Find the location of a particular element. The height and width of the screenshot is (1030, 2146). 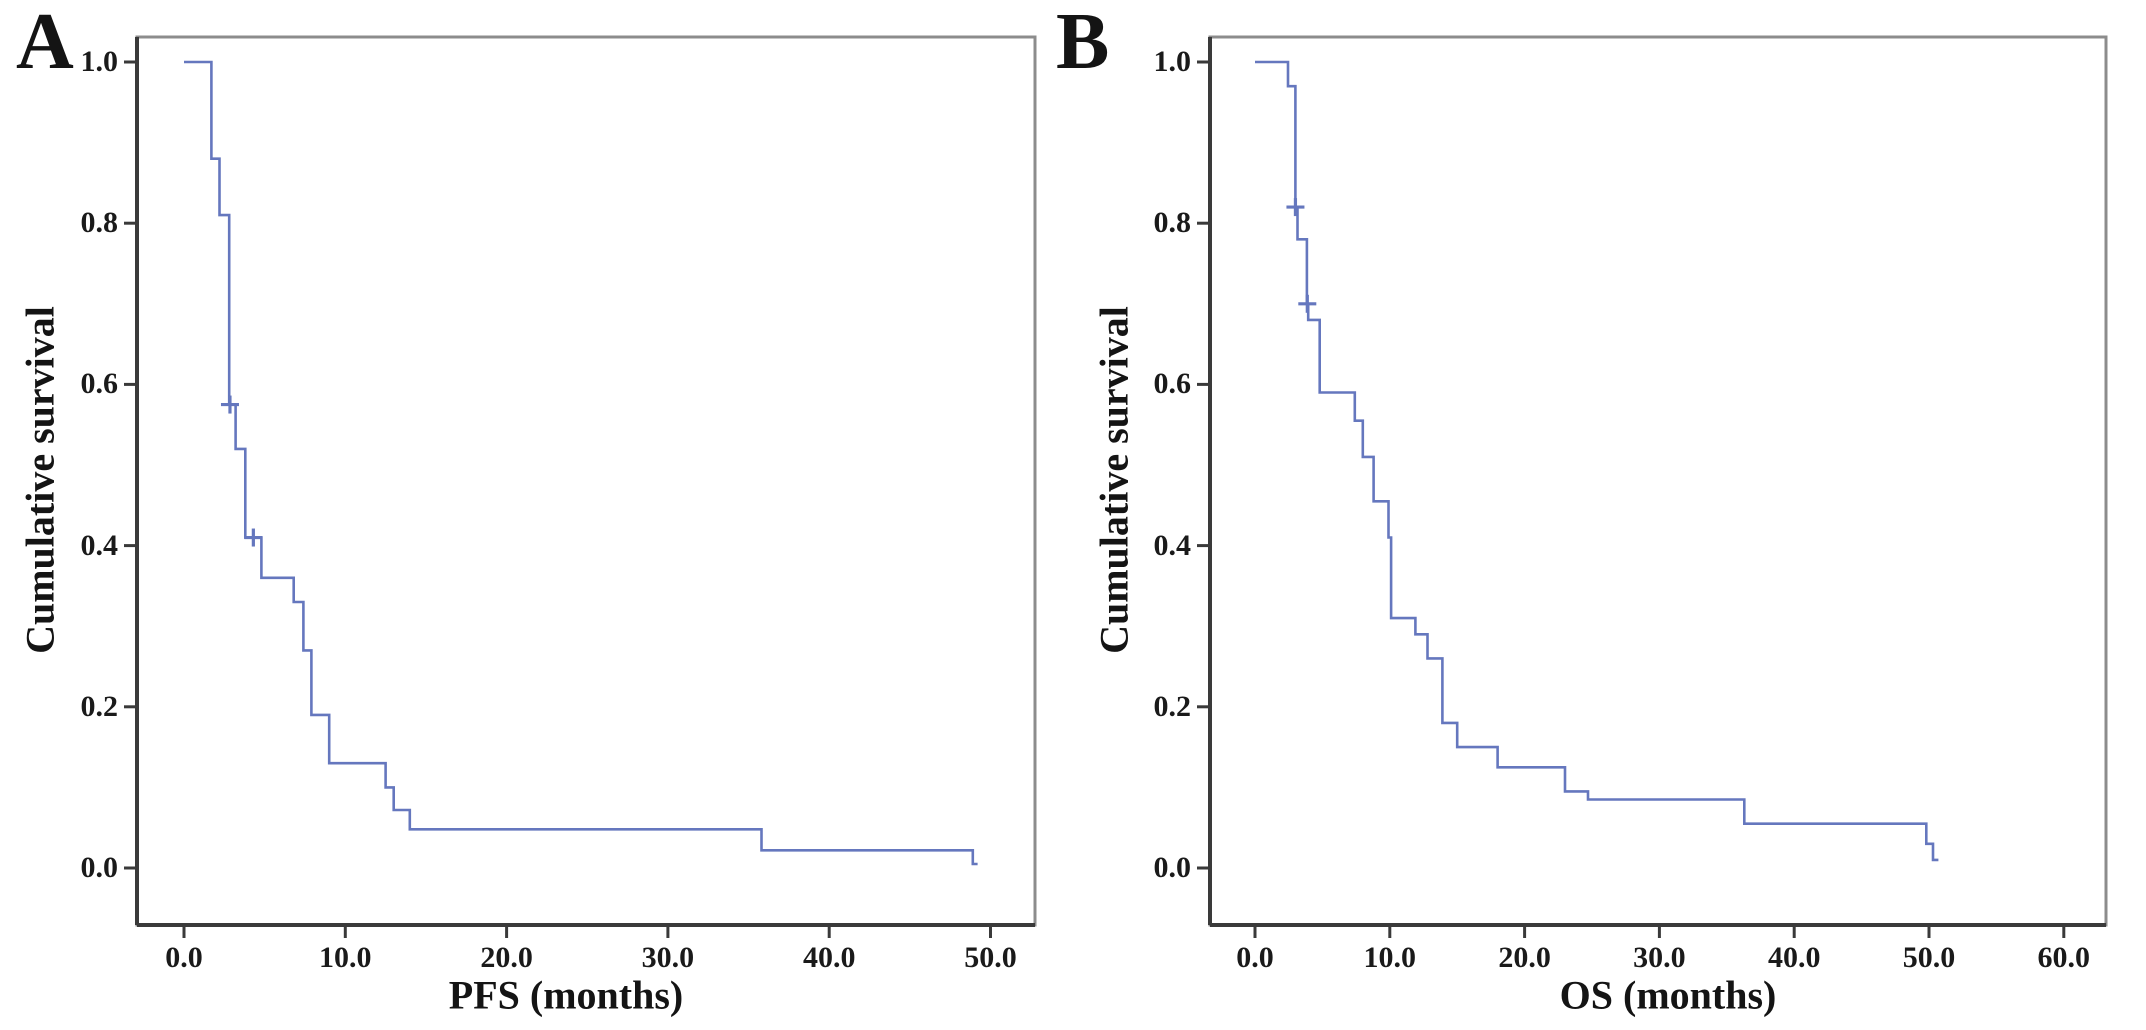

panel-a-x-tick-label: 10.0 is located at coordinates (345, 957).